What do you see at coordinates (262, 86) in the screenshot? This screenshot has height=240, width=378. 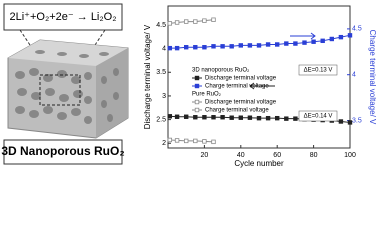 I see `arrow-left` at bounding box center [262, 86].